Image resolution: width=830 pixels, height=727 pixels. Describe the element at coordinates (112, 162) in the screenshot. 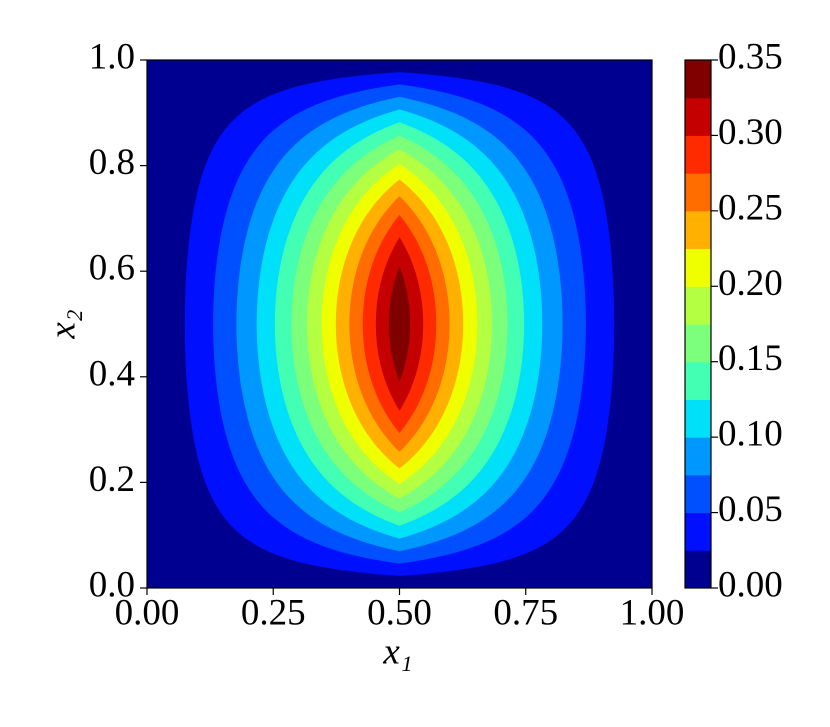

I see `y-tick-label: 0.8` at that location.